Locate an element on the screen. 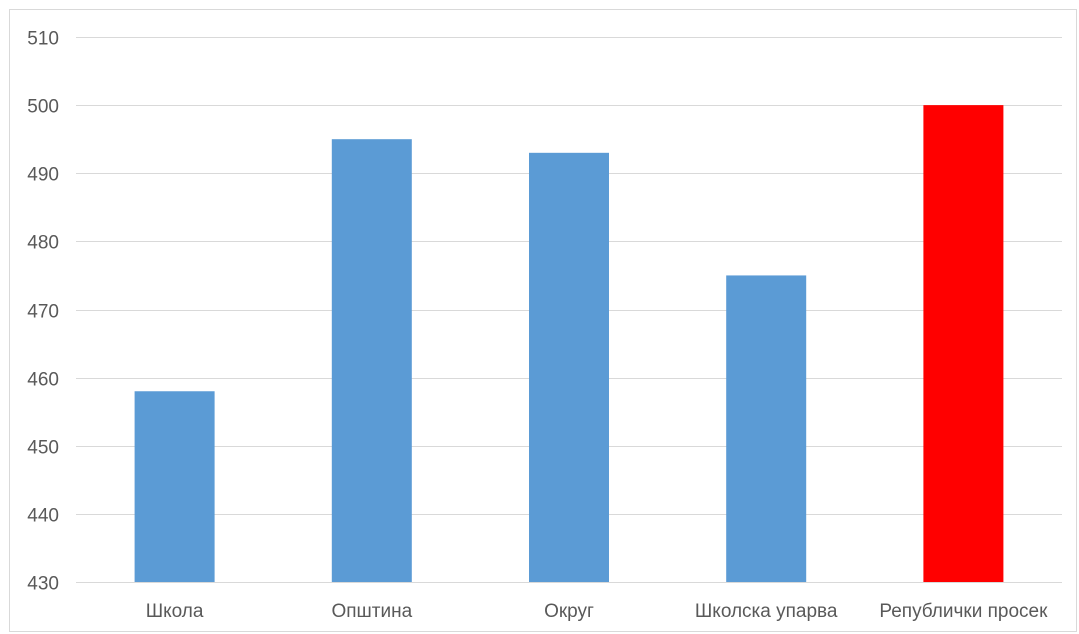  y-tick-label: 510 is located at coordinates (43, 39).